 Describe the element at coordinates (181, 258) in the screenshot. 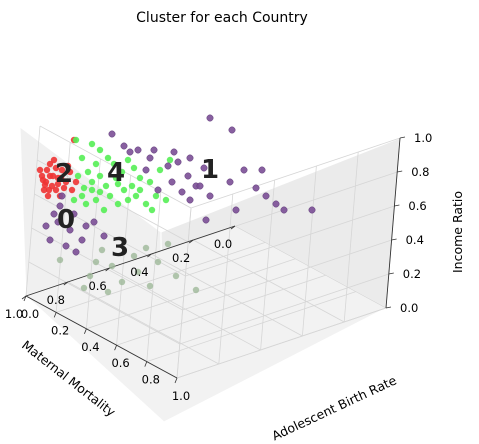

I see `x-tick-label: 0.2` at that location.